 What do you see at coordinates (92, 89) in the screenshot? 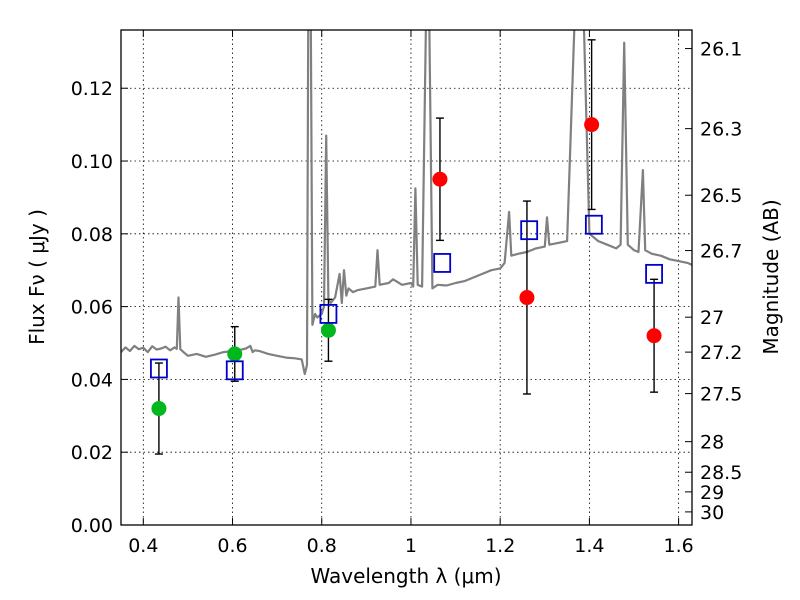
I see `y-tick-label: 0.12` at bounding box center [92, 89].